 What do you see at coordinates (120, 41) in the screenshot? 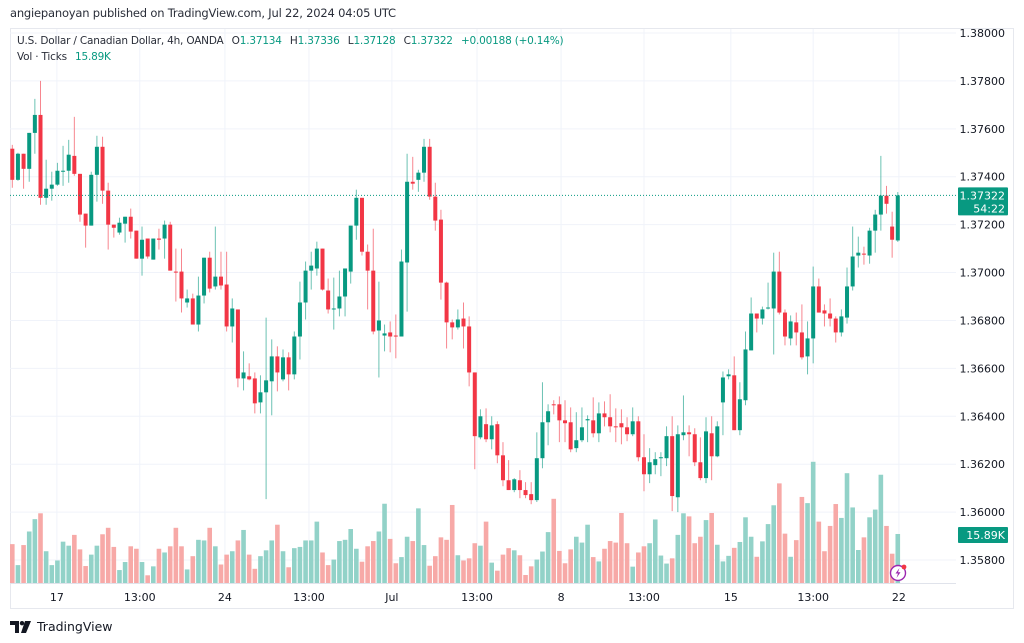
I see `symbol-title: U.S. Dollar / Canadian Dollar, 4h, OANDA` at bounding box center [120, 41].